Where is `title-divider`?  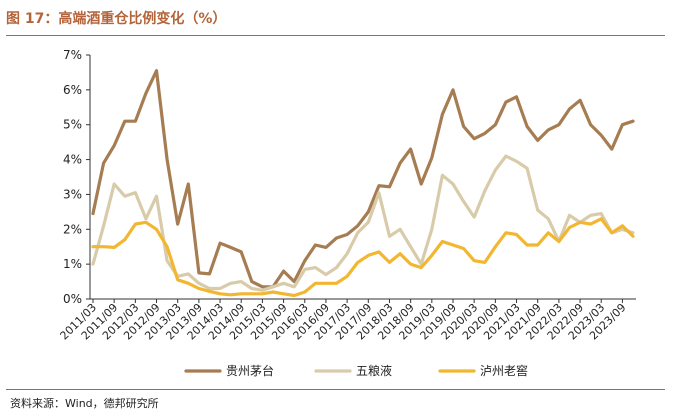 title-divider is located at coordinates (335, 35).